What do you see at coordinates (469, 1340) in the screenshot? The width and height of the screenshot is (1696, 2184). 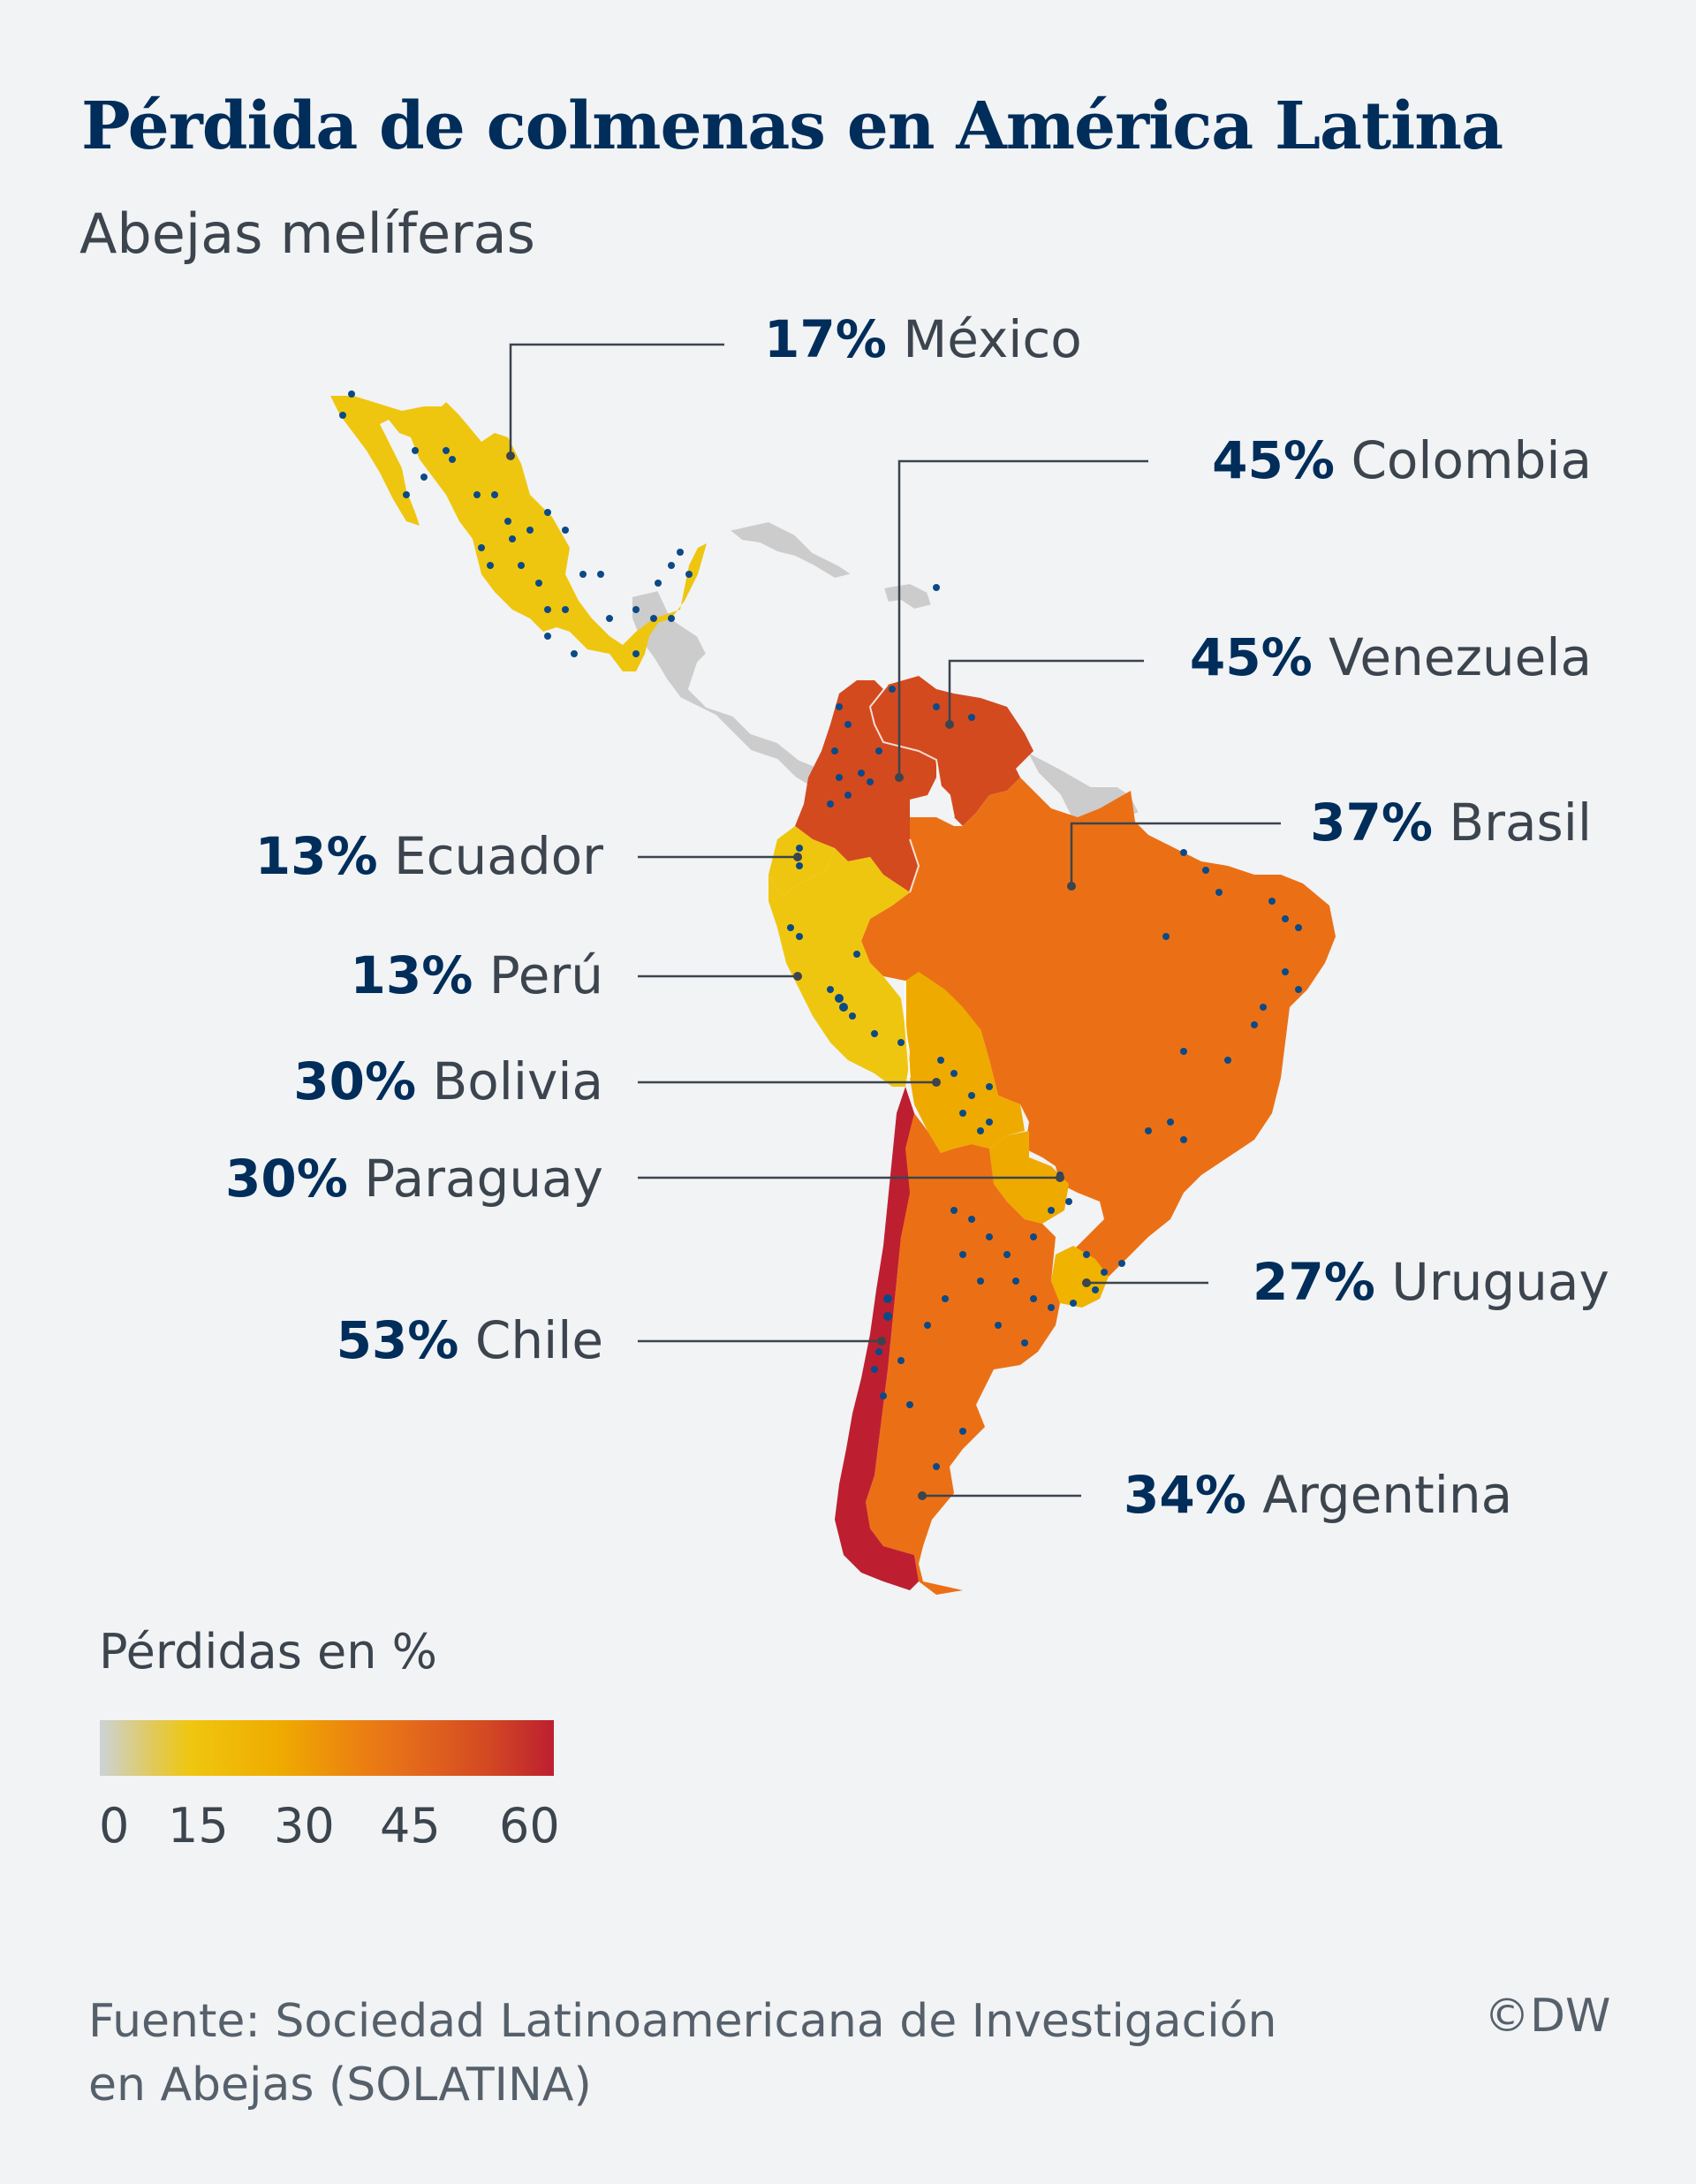 I see `label-chile: 53% Chile` at bounding box center [469, 1340].